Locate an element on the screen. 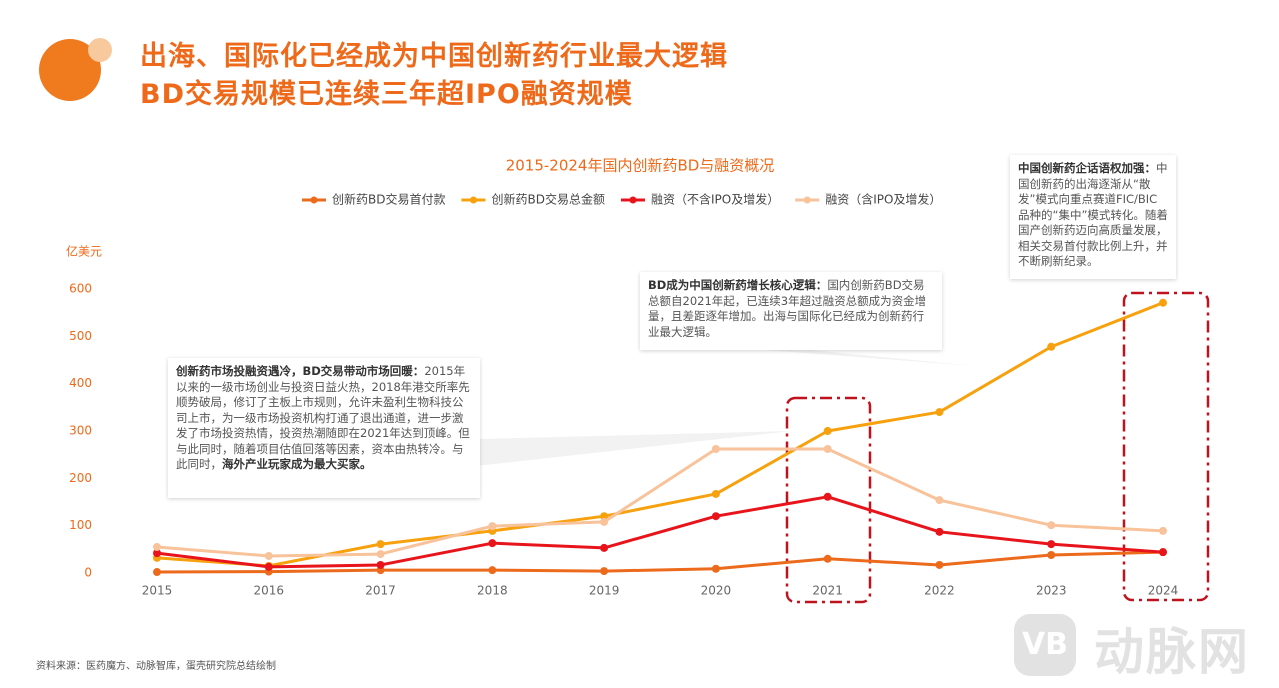  x-tick-label: 2020 is located at coordinates (716, 591).